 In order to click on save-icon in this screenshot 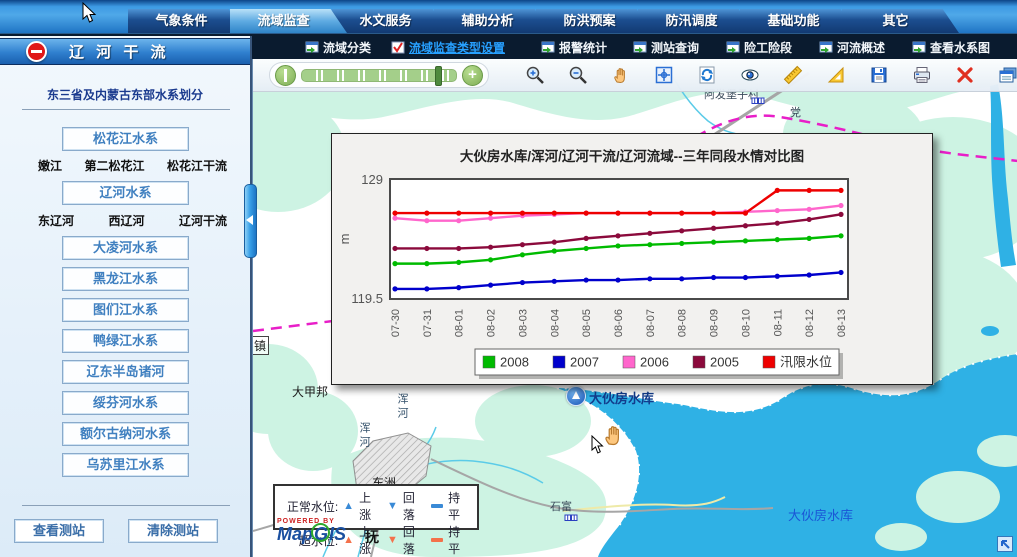, I will do `click(879, 75)`.